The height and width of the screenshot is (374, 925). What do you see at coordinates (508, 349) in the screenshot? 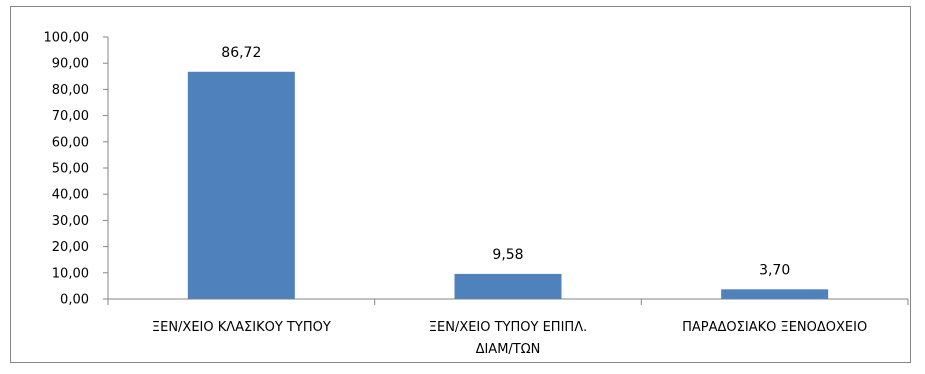
I see `category-label: ΔΙΑΜ/ΤΩΝ` at bounding box center [508, 349].